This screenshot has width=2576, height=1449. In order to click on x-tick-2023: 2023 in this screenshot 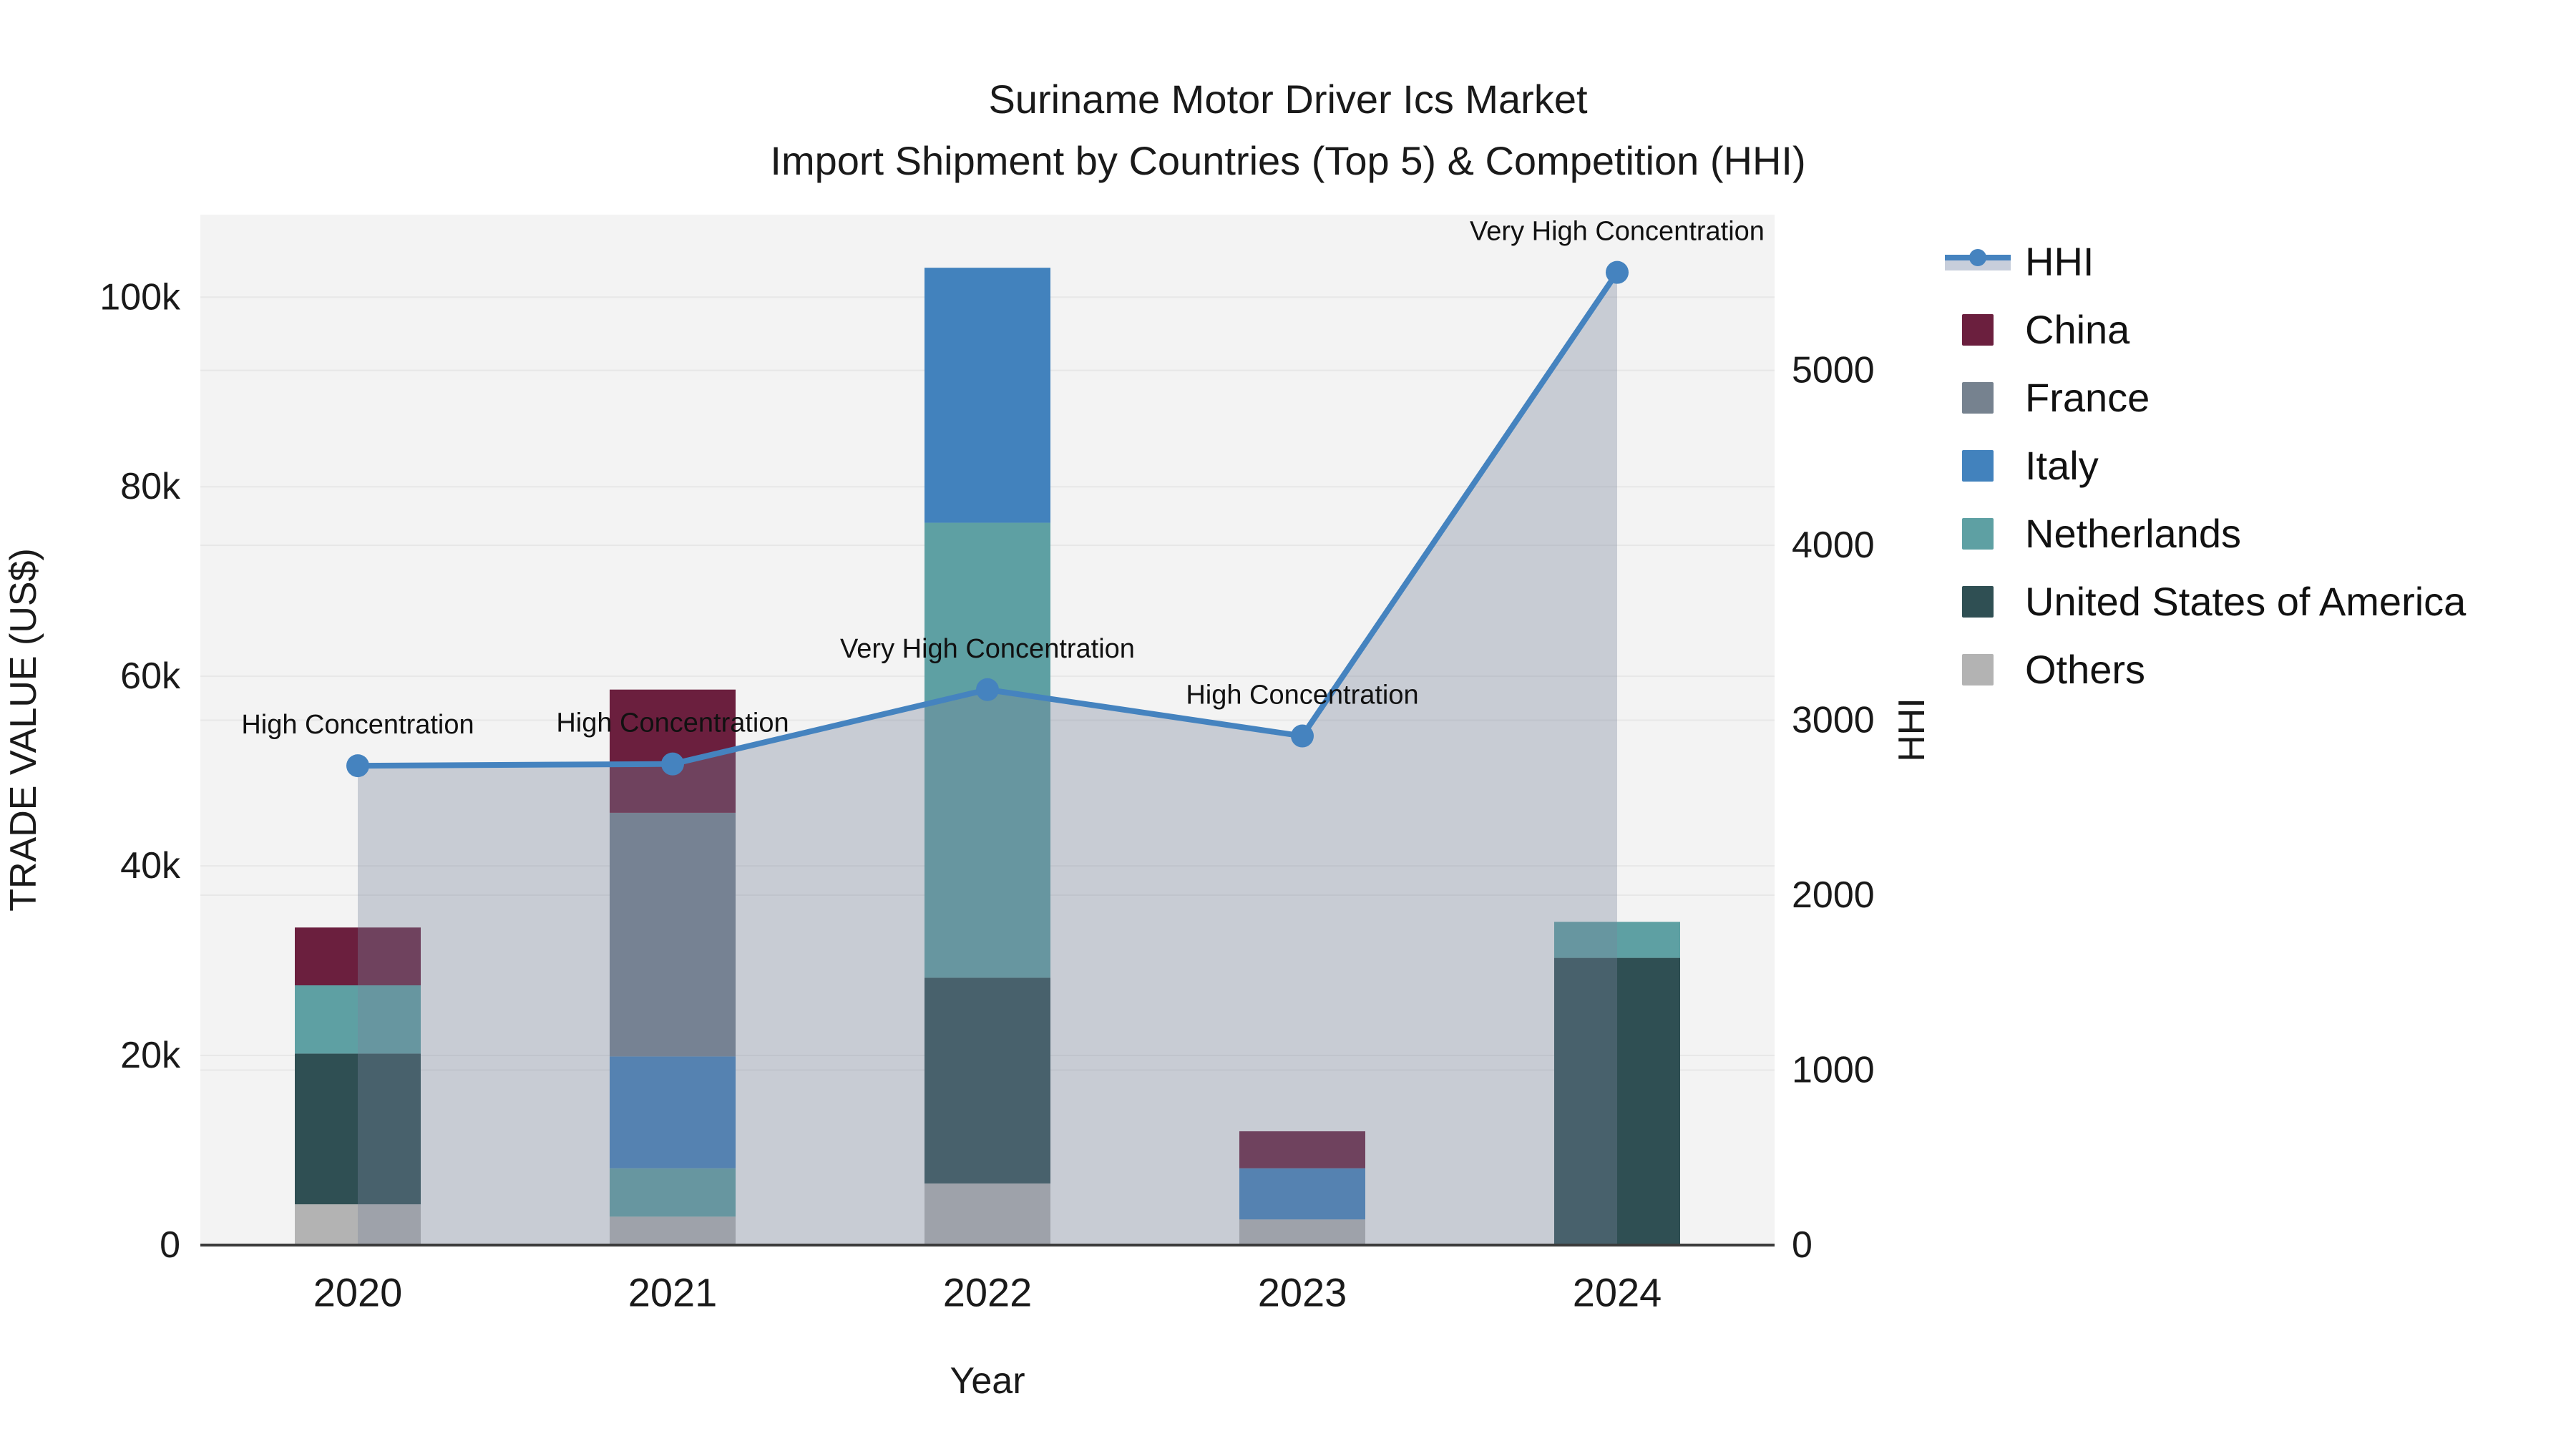, I will do `click(1302, 1292)`.